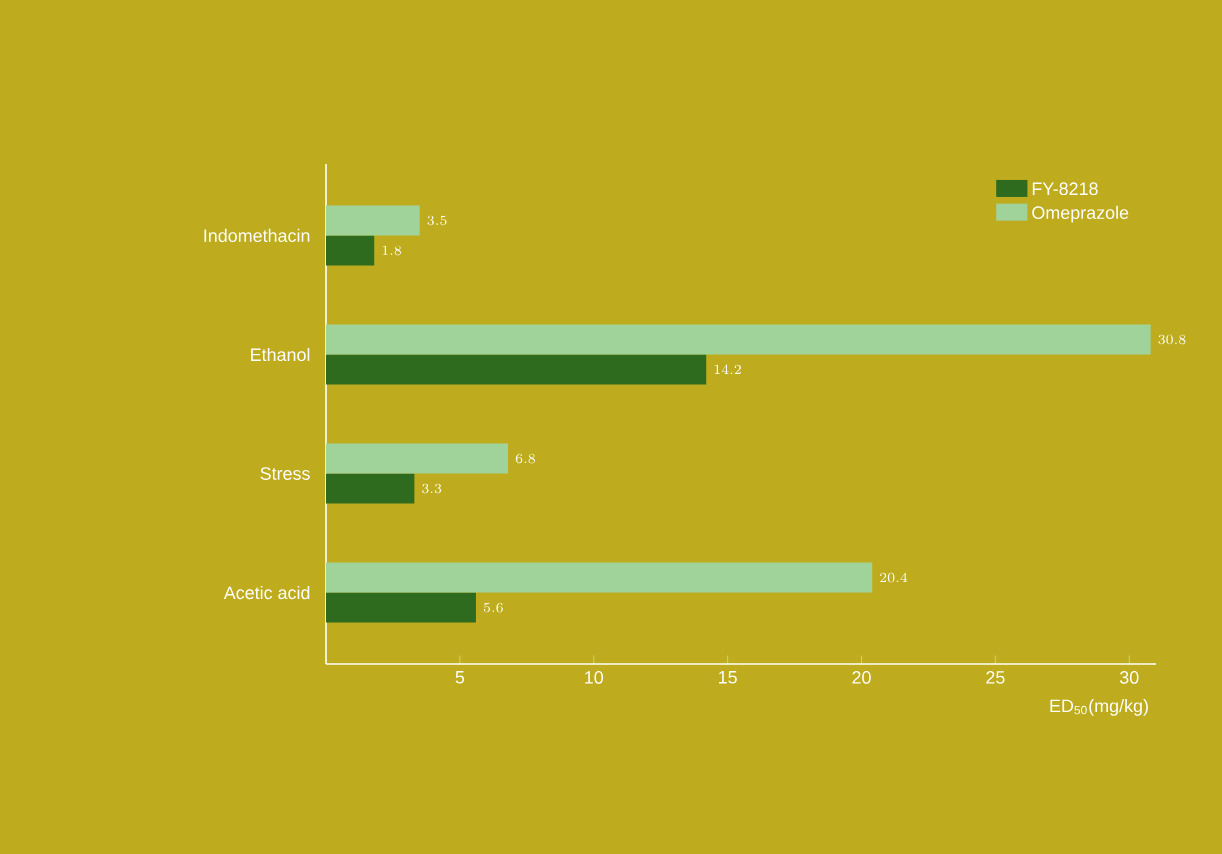 This screenshot has height=854, width=1222. Describe the element at coordinates (1129, 677) in the screenshot. I see `x-tick-label: 30` at that location.